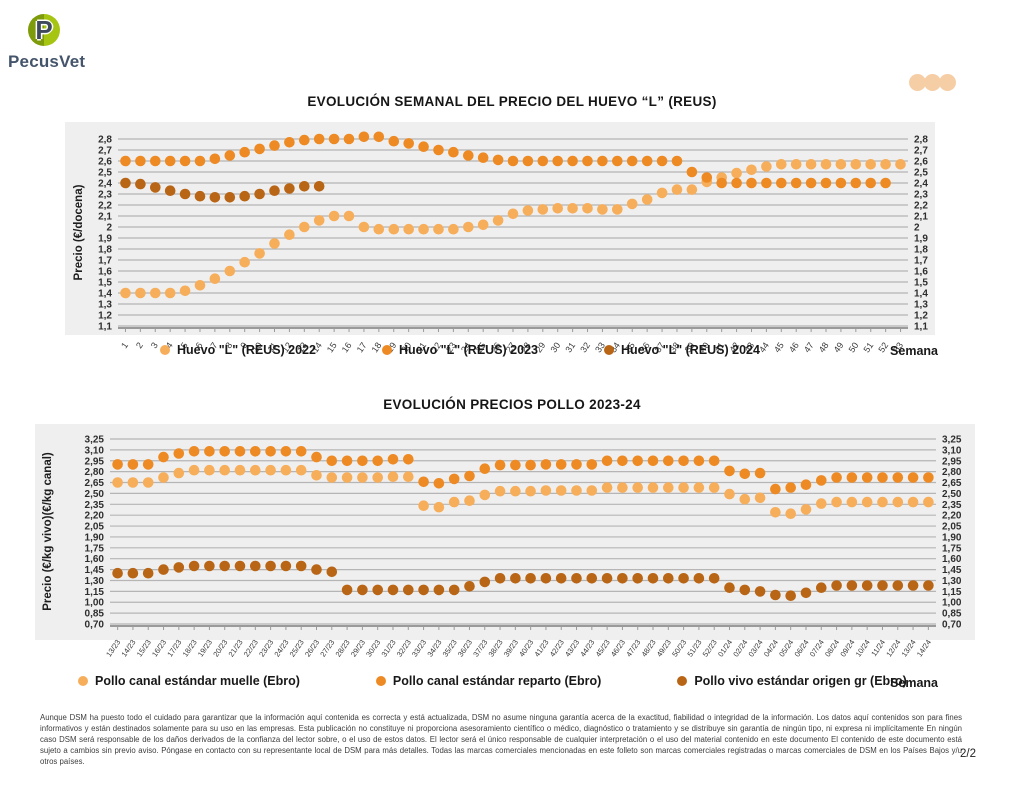  What do you see at coordinates (95, 494) in the screenshot?
I see `y-tick-label: 2,50` at bounding box center [95, 494].